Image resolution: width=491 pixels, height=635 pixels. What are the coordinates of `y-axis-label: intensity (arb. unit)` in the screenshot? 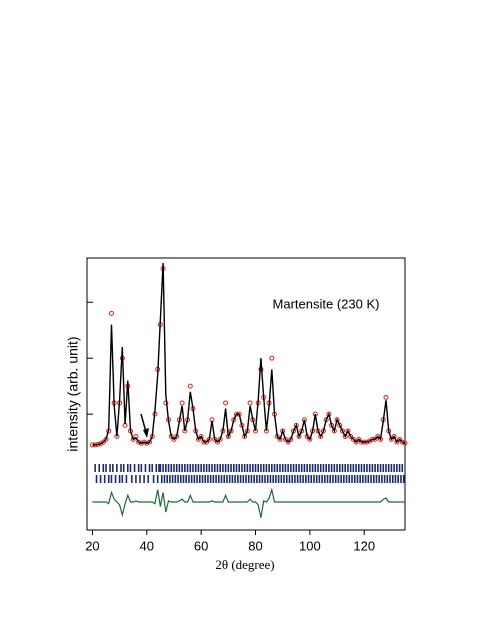 It's located at (73, 393).